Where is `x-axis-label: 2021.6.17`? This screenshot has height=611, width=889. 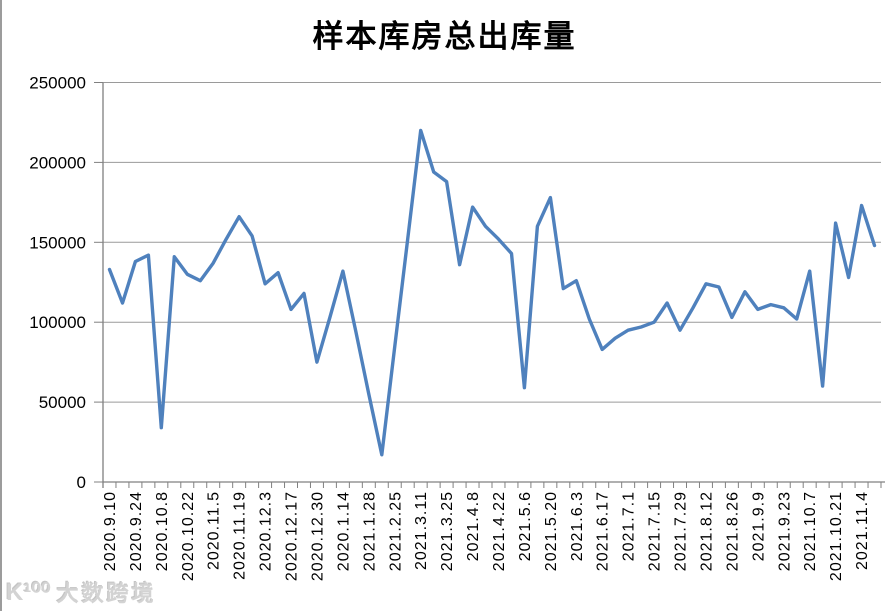
x-axis-label: 2021.6.17 is located at coordinates (603, 531).